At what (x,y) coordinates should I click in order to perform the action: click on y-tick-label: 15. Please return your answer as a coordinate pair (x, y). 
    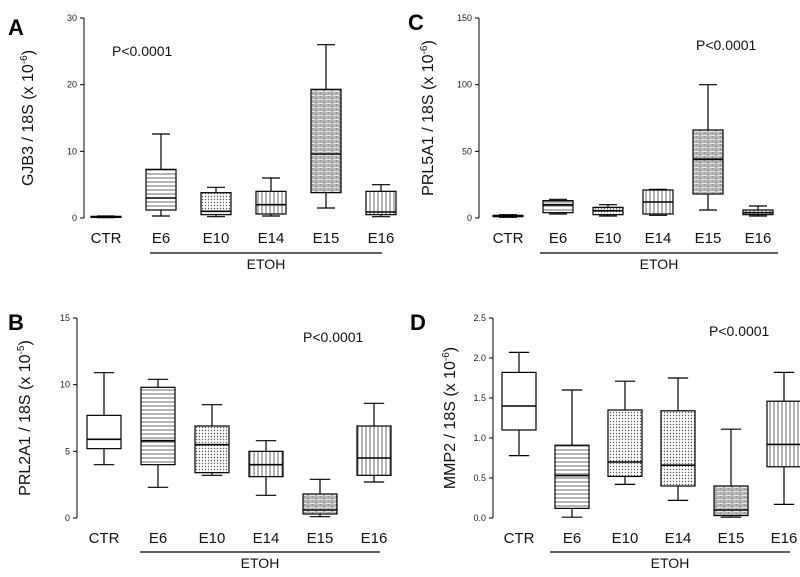
    Looking at the image, I should click on (65, 318).